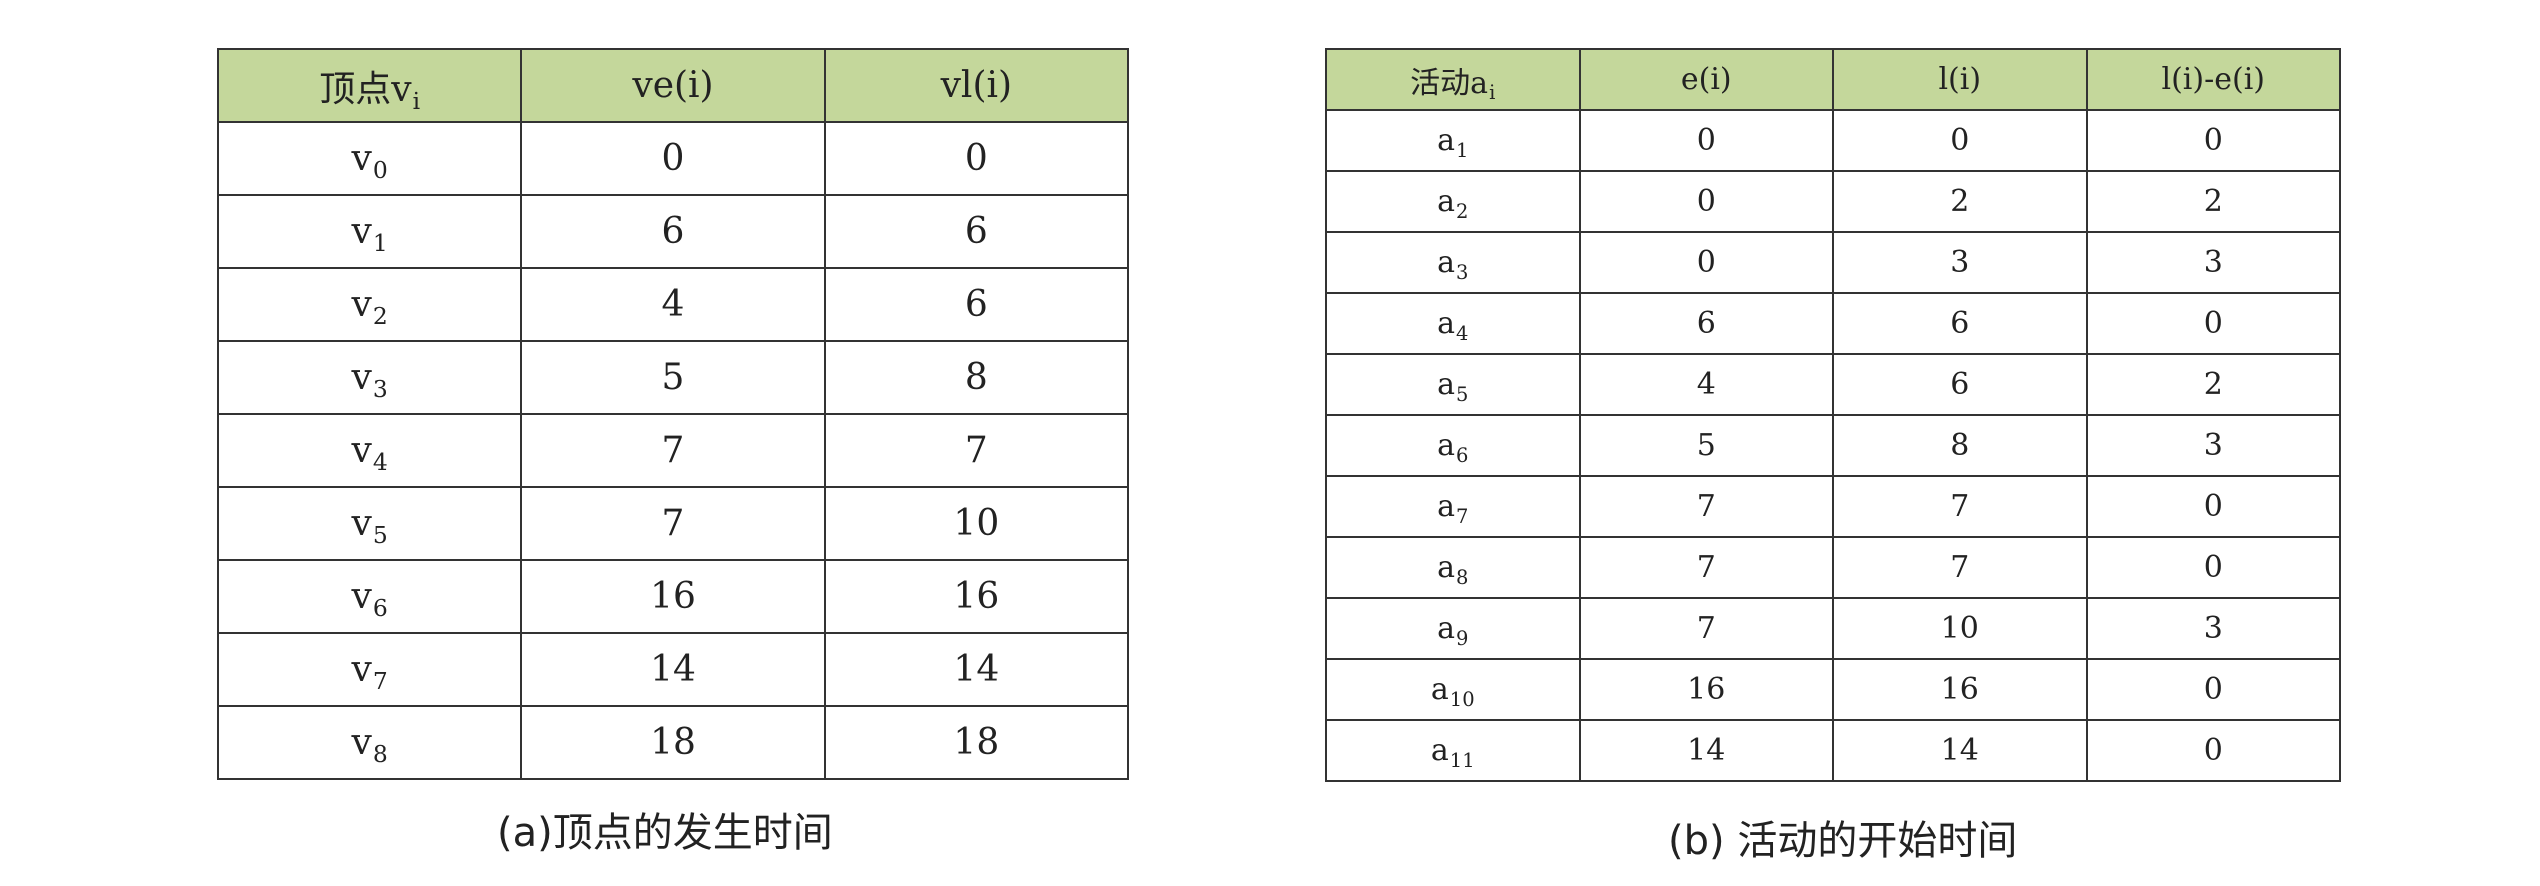  What do you see at coordinates (1960, 79) in the screenshot?
I see `l-column-header: l(i)` at bounding box center [1960, 79].